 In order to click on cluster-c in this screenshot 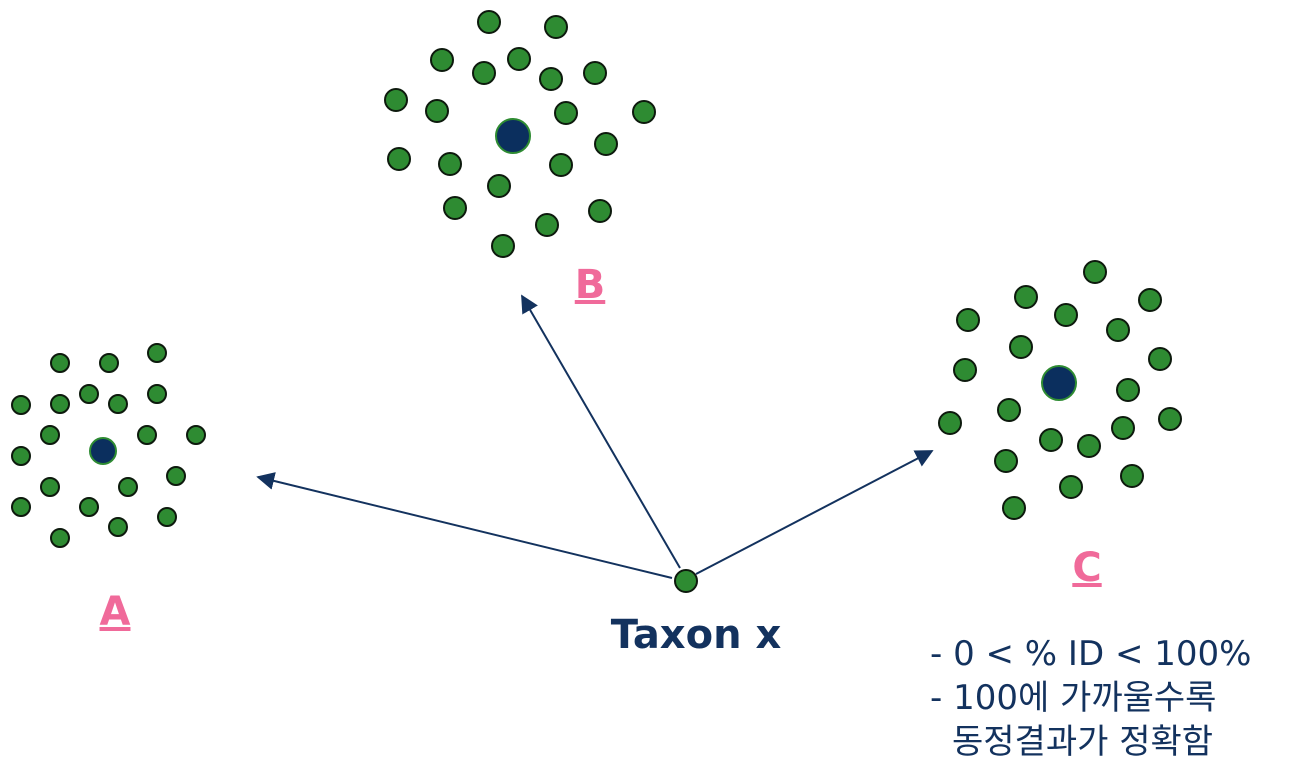, I will do `click(1060, 390)`.